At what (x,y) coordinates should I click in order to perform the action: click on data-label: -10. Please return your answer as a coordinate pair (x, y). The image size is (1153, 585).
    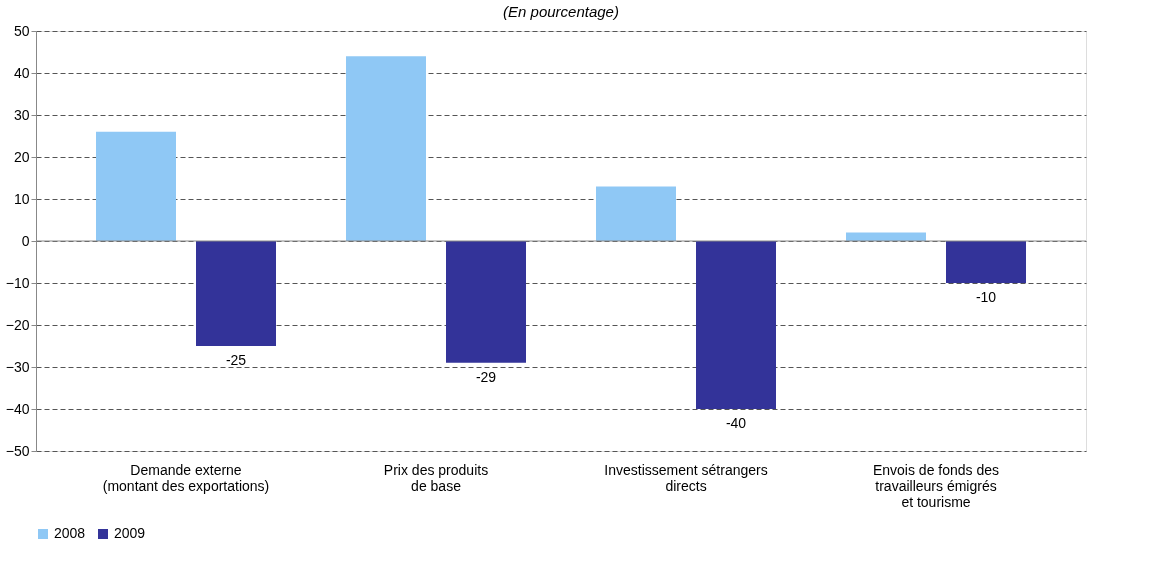
    Looking at the image, I should click on (986, 297).